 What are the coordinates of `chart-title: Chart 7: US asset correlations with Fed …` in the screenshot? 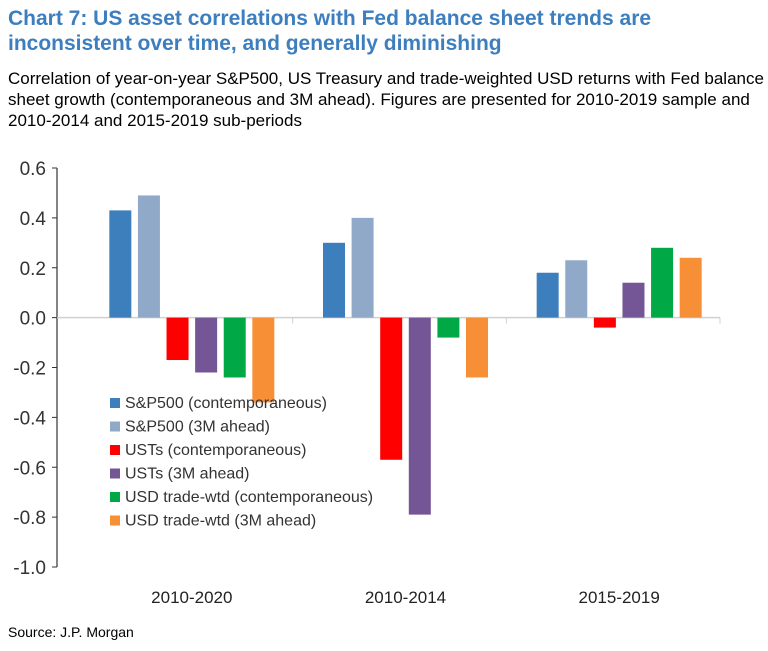 It's located at (330, 31).